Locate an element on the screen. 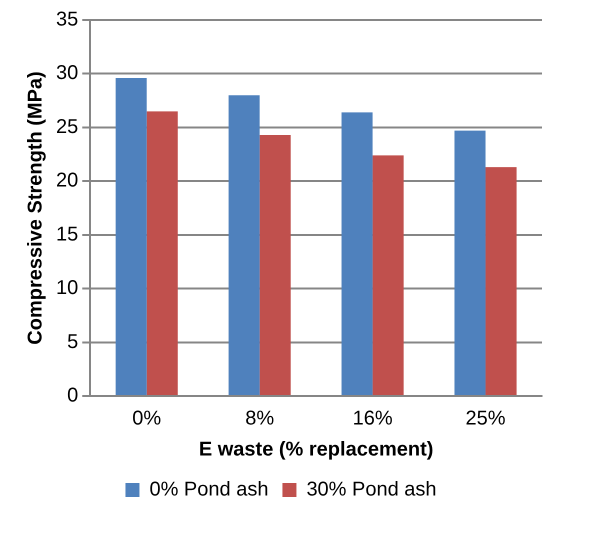 The height and width of the screenshot is (540, 612). y-tick-label: 25 is located at coordinates (67, 127).